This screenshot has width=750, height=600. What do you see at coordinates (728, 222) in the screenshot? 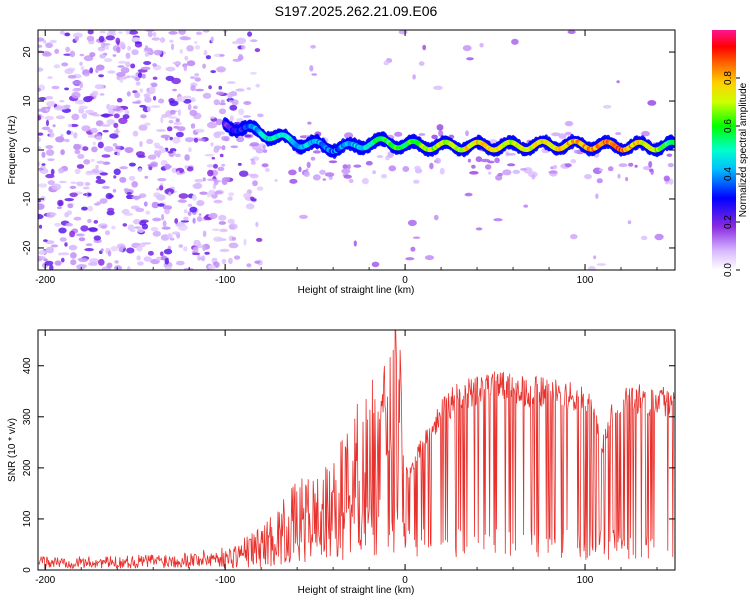
I see `colorbar-tick-label: 0.2` at bounding box center [728, 222].